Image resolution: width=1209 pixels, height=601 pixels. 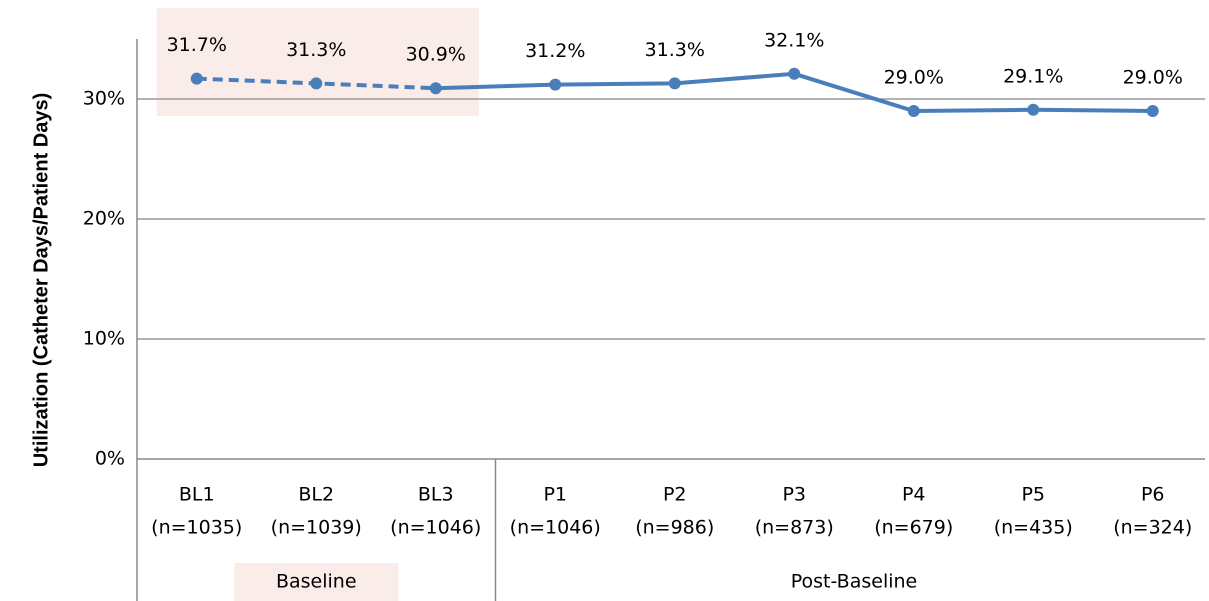 I want to click on y-tick-label: 30%, so click(x=104, y=99).